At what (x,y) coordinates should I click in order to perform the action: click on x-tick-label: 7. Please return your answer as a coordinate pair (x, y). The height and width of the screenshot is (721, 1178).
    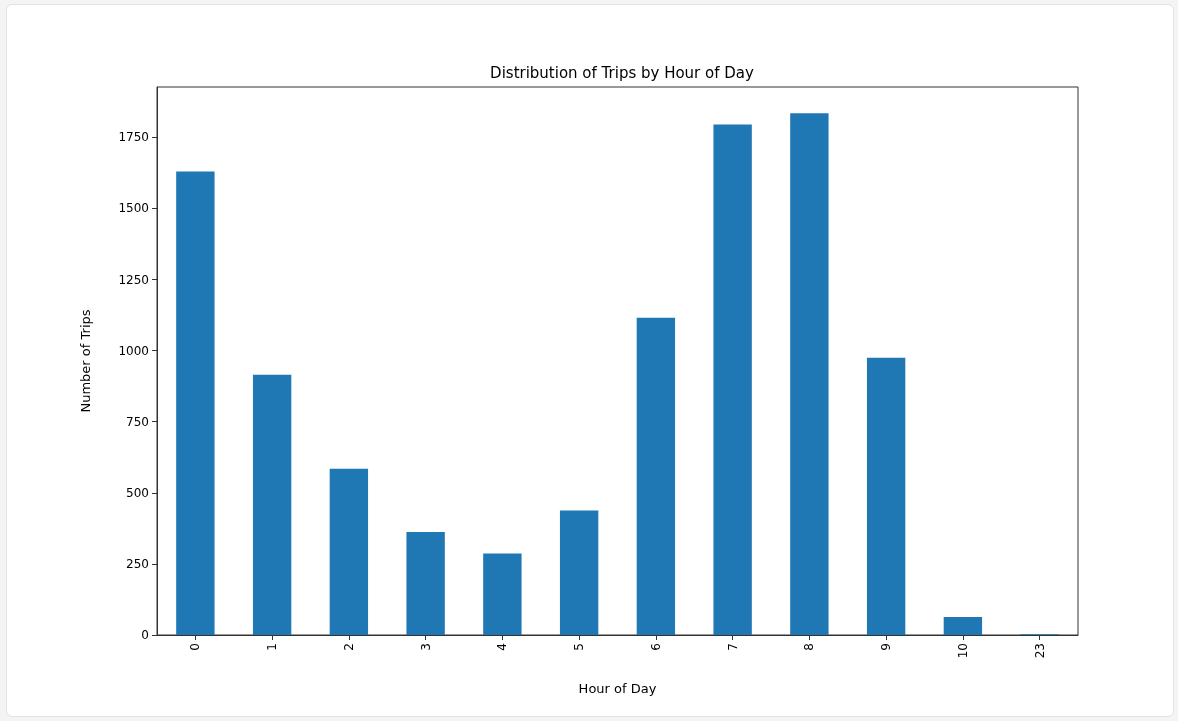
    Looking at the image, I should click on (732, 647).